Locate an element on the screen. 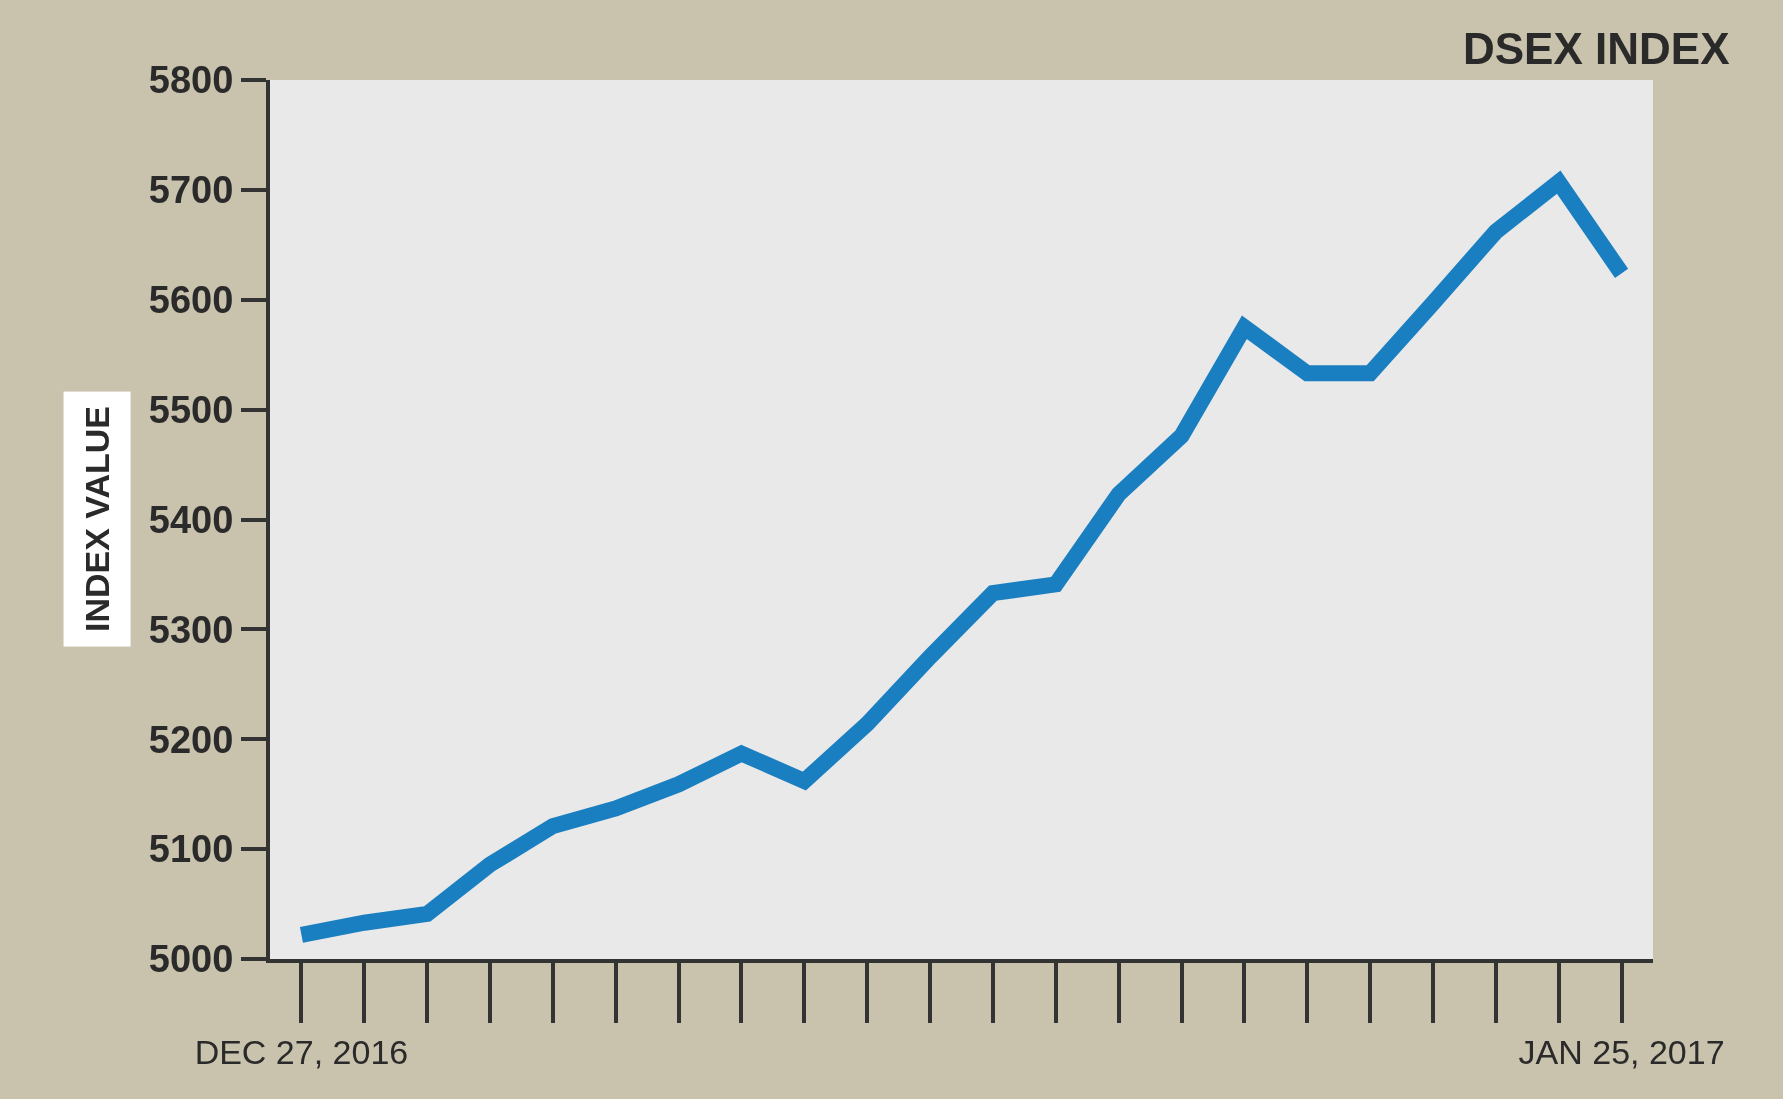  y-tick-label: 5500 is located at coordinates (191, 409).